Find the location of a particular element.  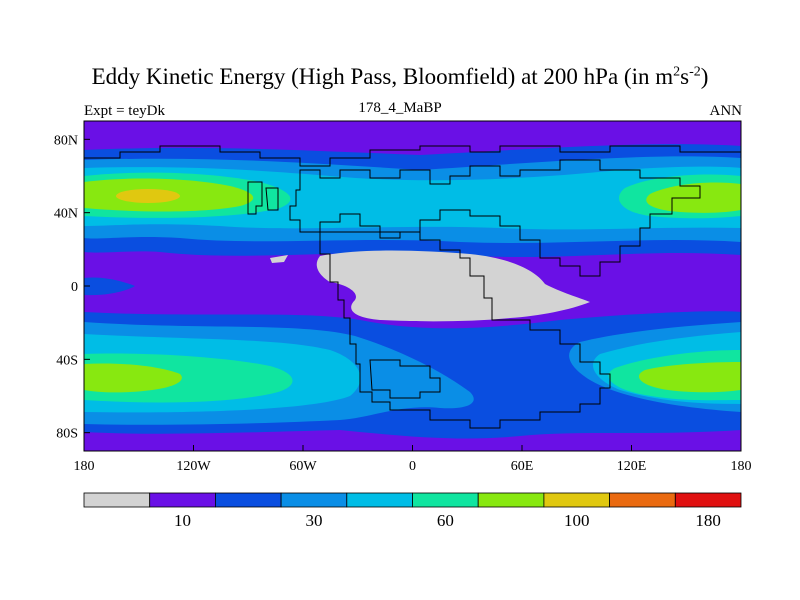

colorbar-label: 100 is located at coordinates (577, 520).